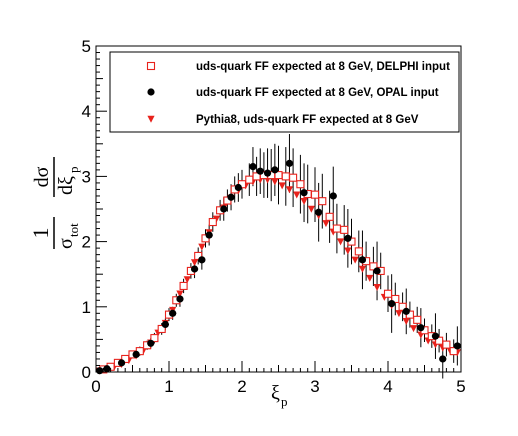 The height and width of the screenshot is (436, 518). Describe the element at coordinates (168, 386) in the screenshot. I see `x-tick-label: 1` at that location.